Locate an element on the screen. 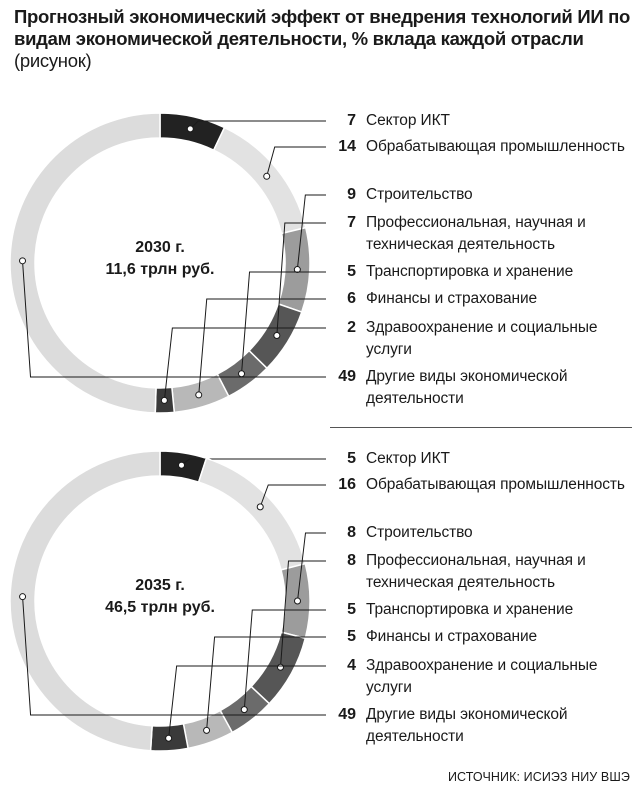 Image resolution: width=640 pixels, height=794 pixels. donut-center-2035: 2035 г. 46,5 трлн руб. is located at coordinates (160, 597).